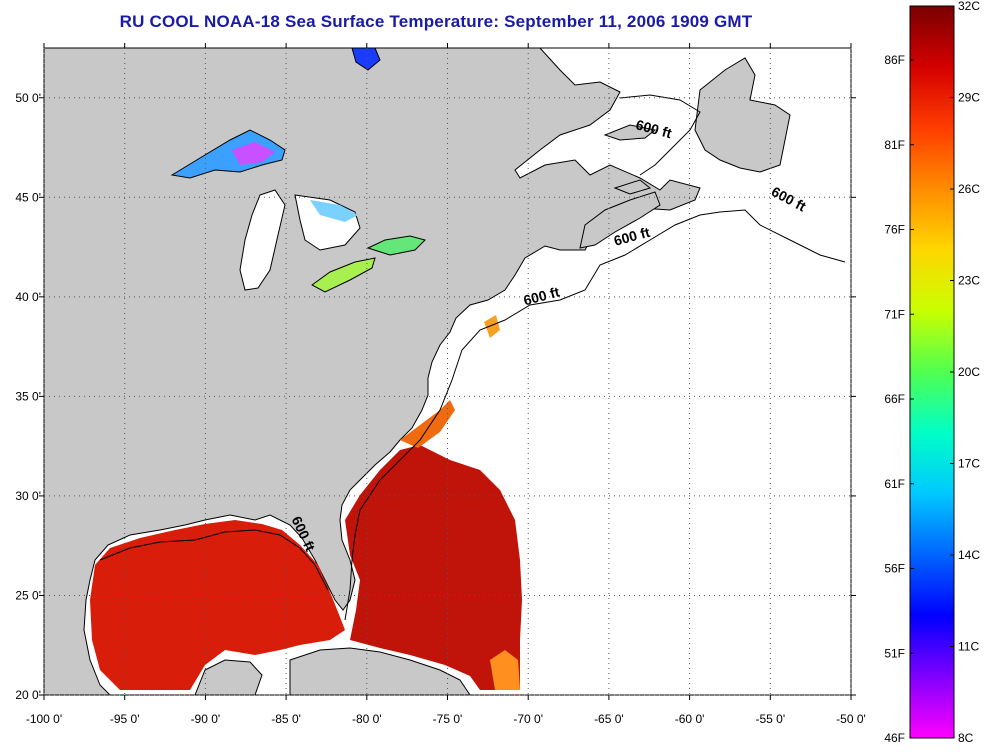 The width and height of the screenshot is (984, 754). I want to click on colorbar-label-f: 66F, so click(894, 399).